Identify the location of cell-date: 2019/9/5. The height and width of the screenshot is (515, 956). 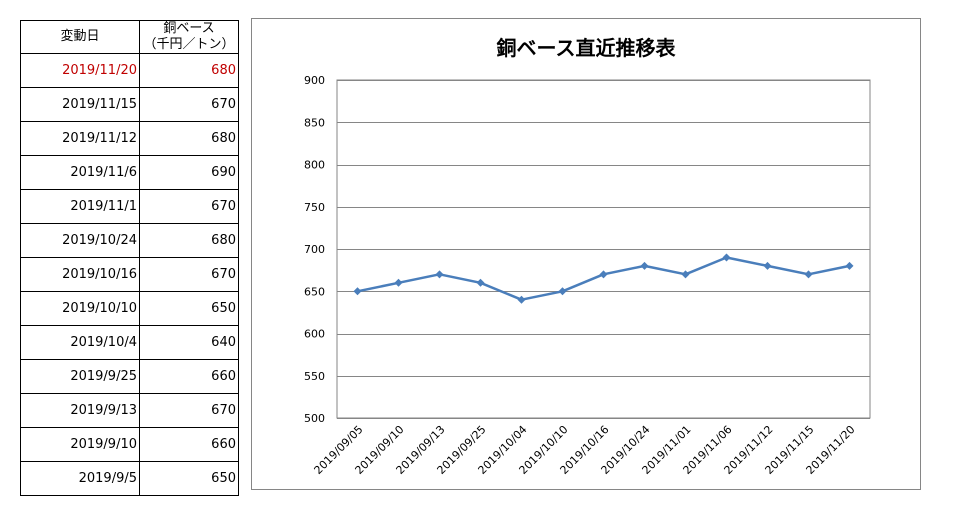
(80, 478).